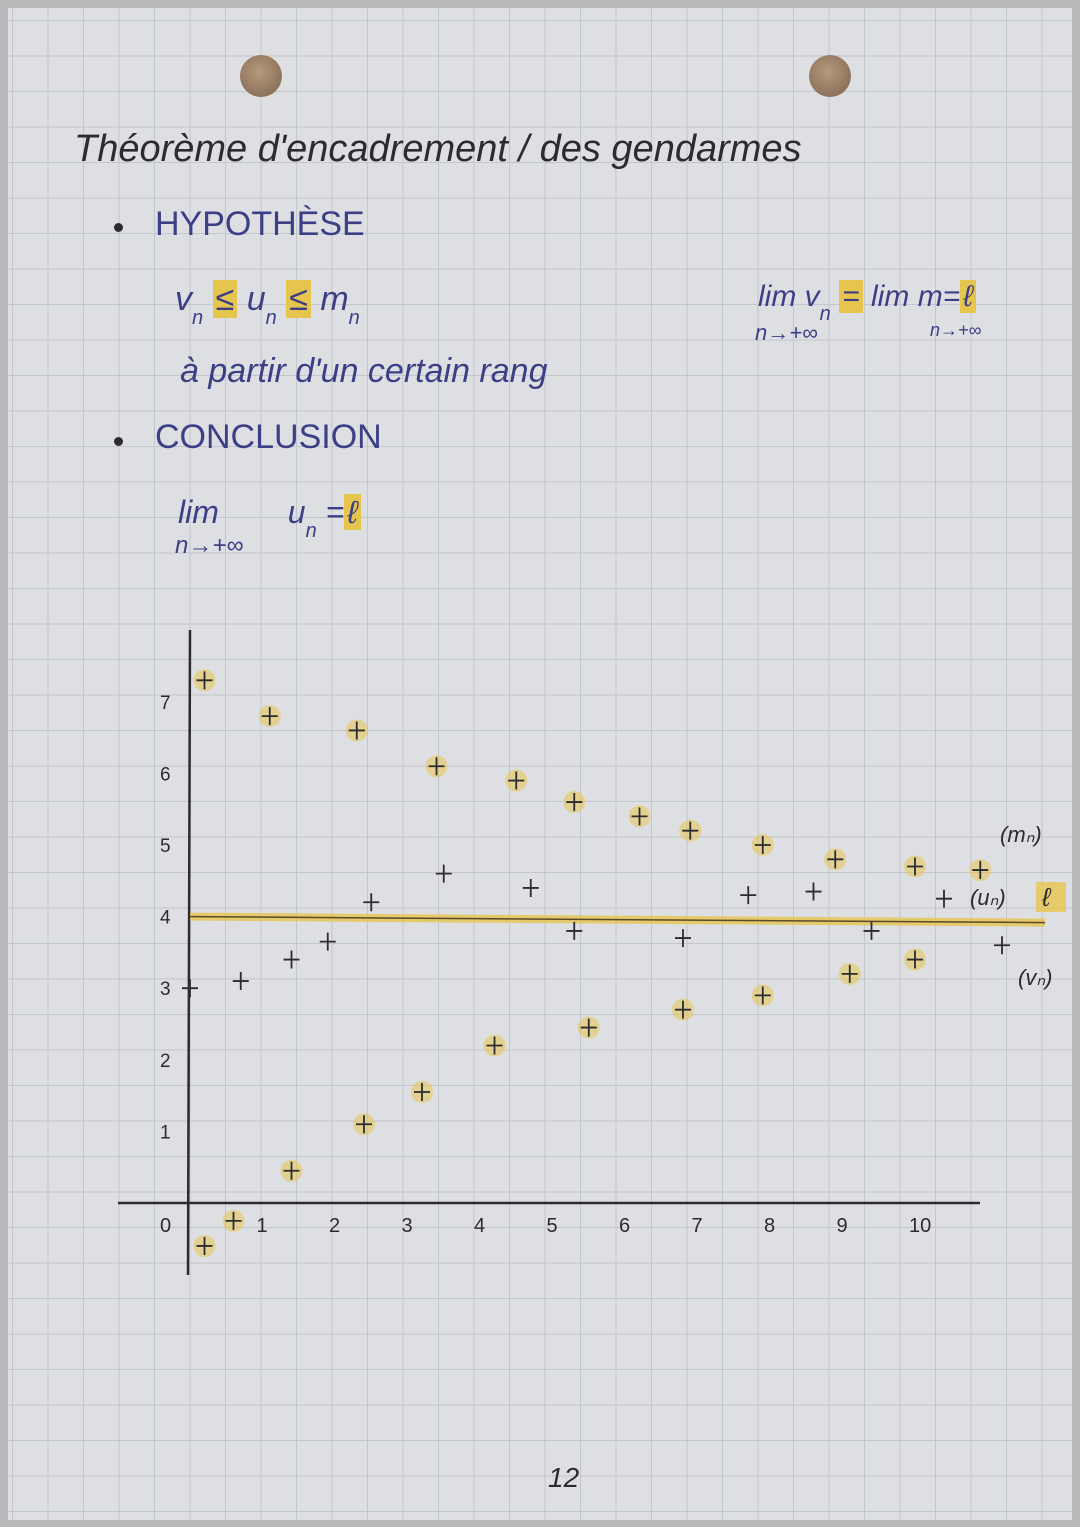  Describe the element at coordinates (165, 703) in the screenshot. I see `y-tick-label: 7` at that location.